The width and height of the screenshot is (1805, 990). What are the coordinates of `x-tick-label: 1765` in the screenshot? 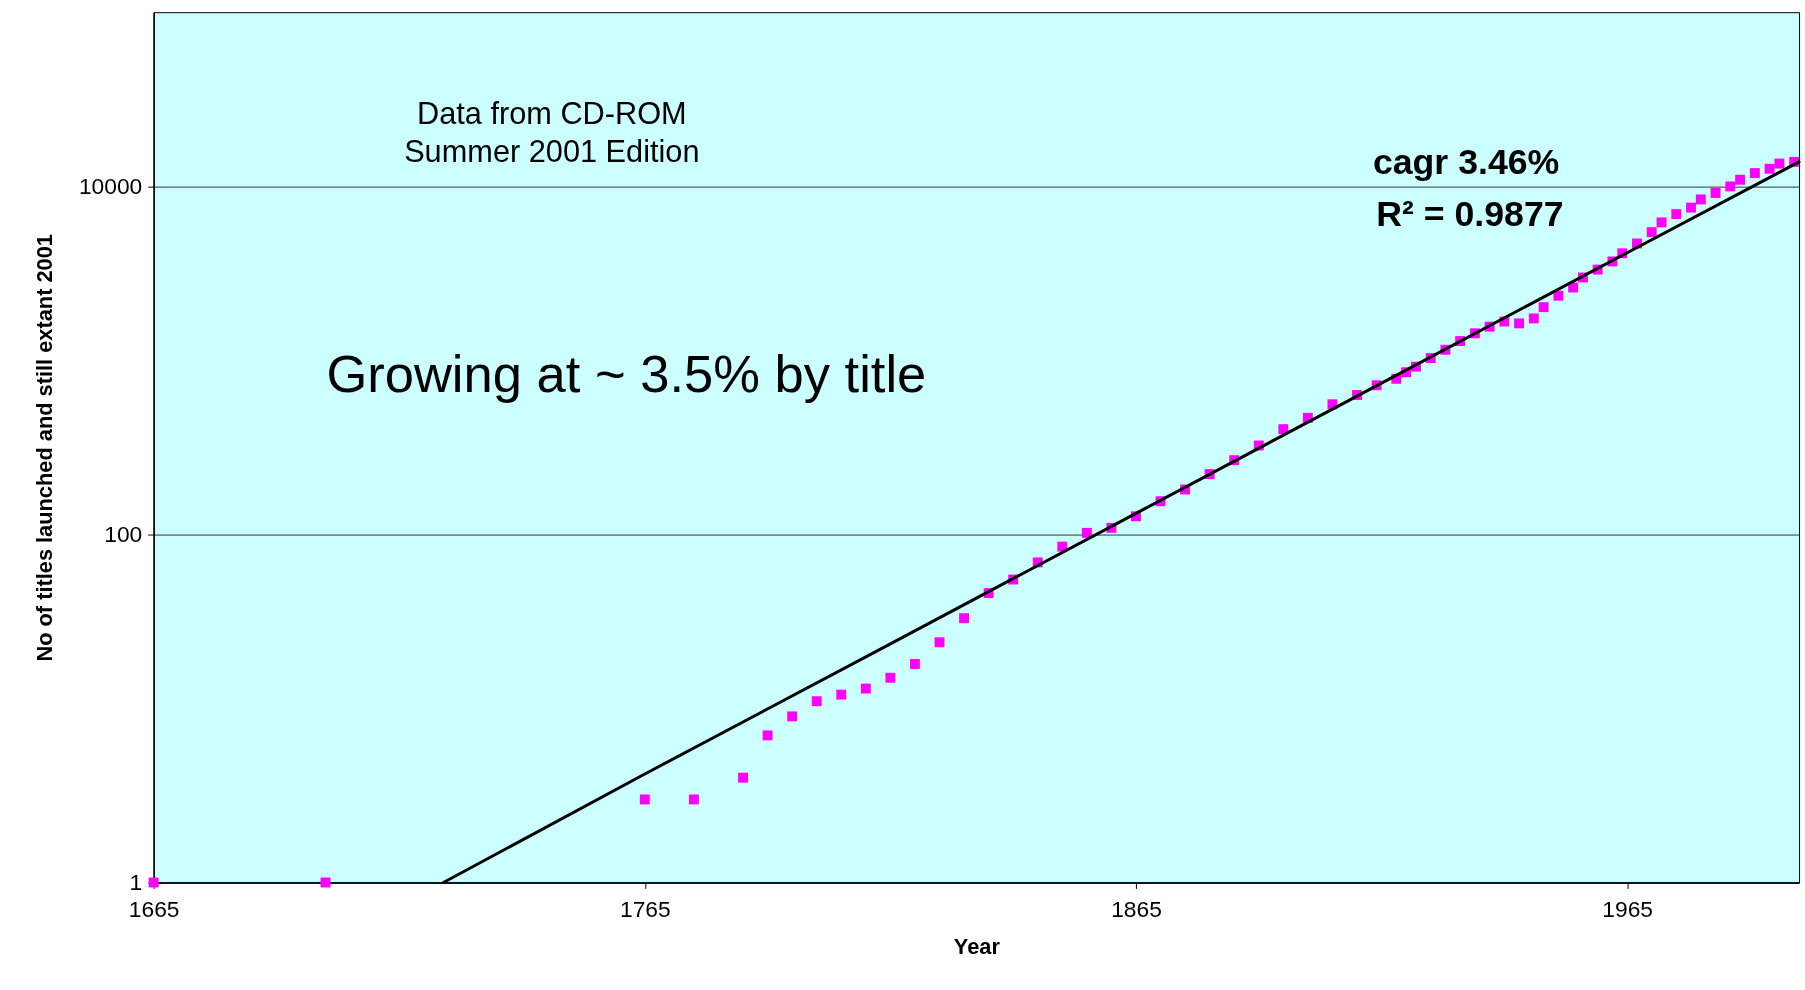 It's located at (645, 908).